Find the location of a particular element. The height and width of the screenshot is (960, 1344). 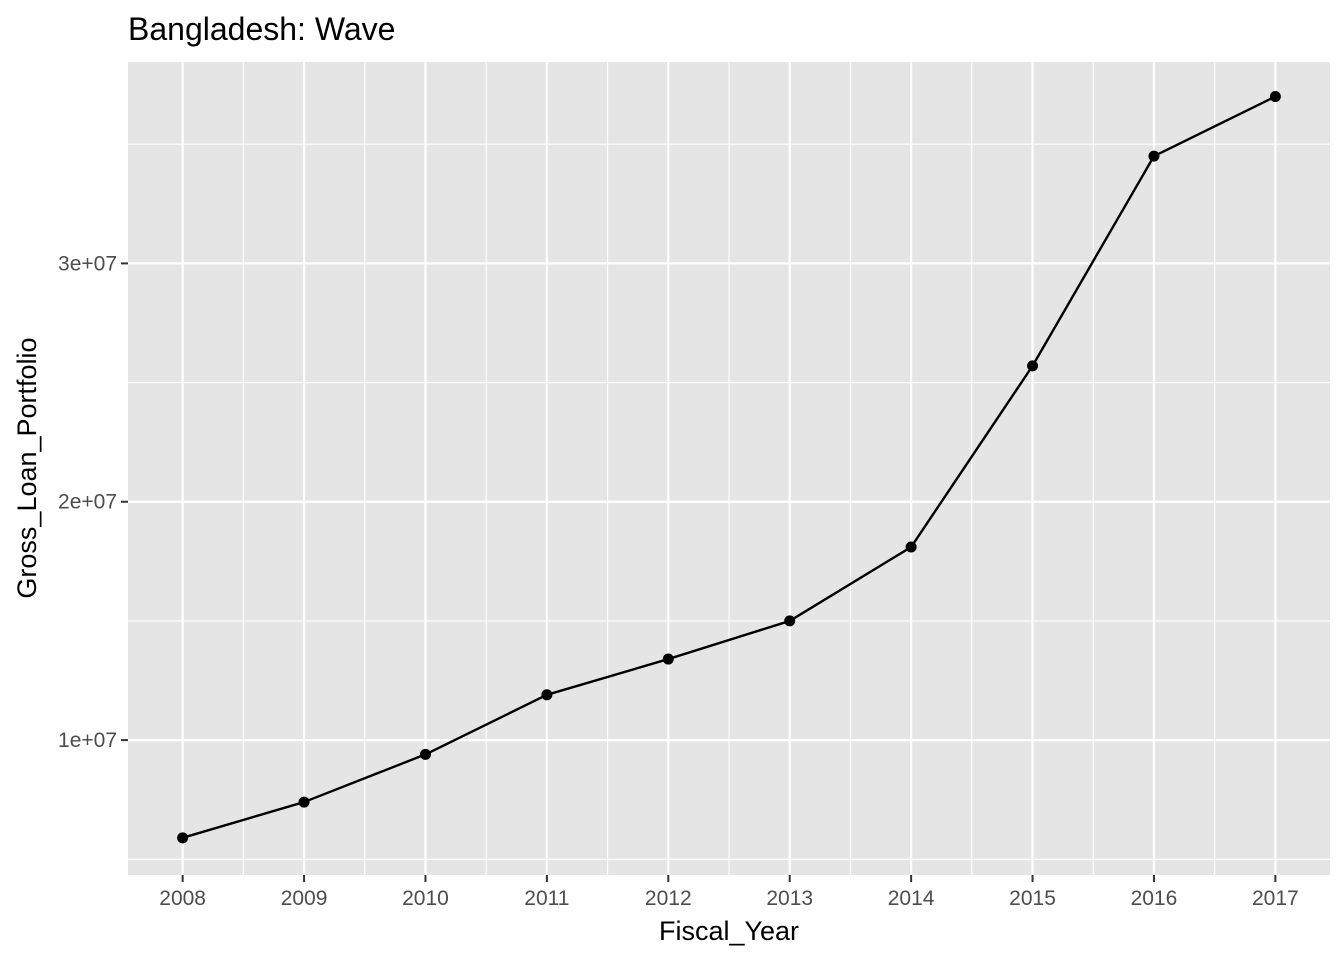

x-tick-label: 2010 is located at coordinates (425, 898).